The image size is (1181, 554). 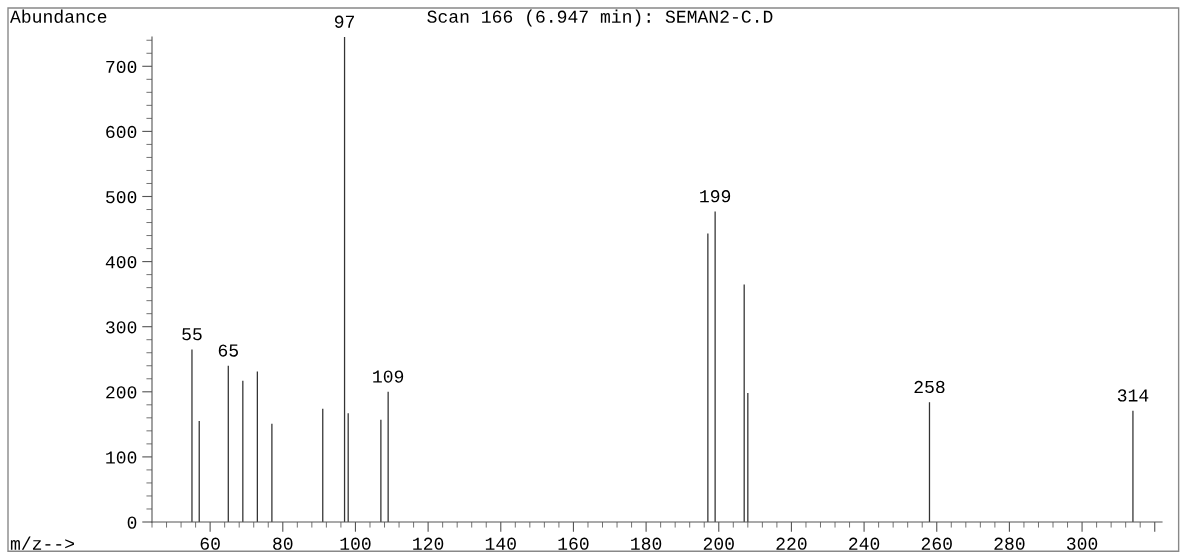 I want to click on x-tick-label: 300, so click(x=1082, y=543).